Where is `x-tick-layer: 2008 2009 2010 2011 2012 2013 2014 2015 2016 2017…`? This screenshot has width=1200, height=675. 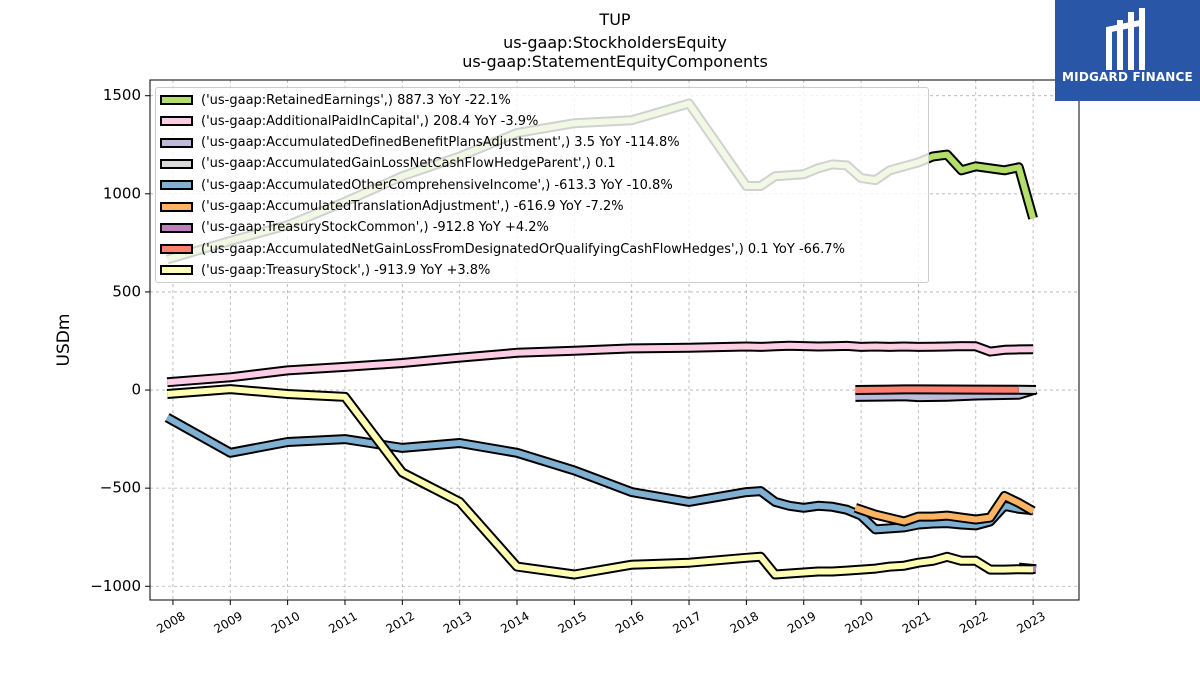 x-tick-layer: 2008 2009 2010 2011 2012 2013 2014 2015 2016 2017… is located at coordinates (601, 618).